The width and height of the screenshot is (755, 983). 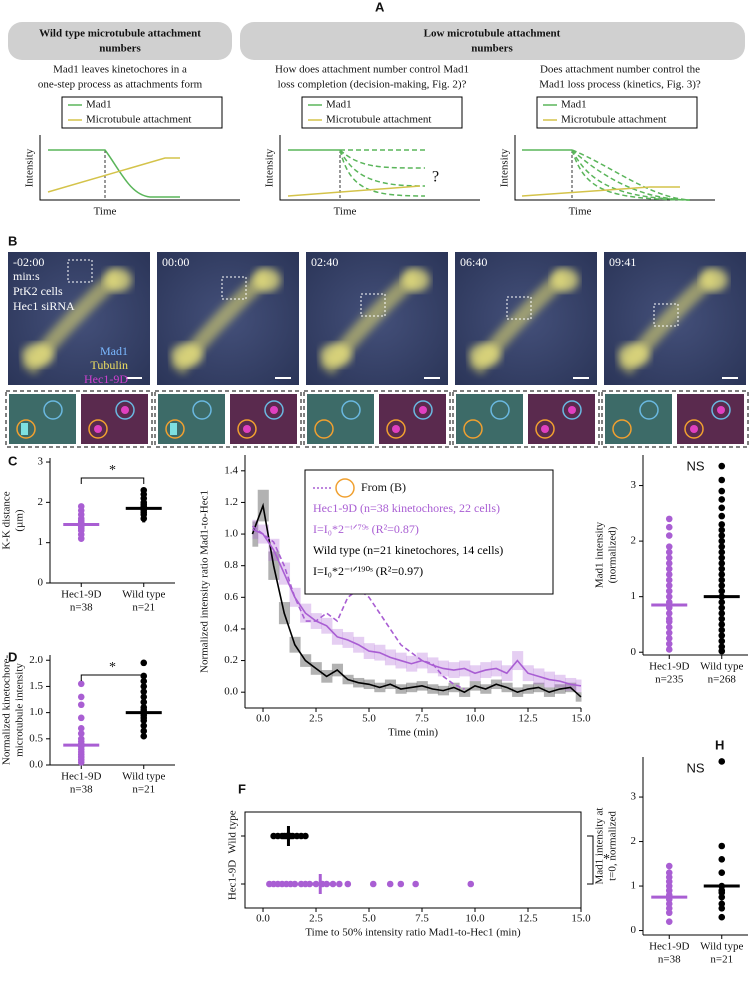 What do you see at coordinates (622, 262) in the screenshot?
I see `timestamp: 09:41` at bounding box center [622, 262].